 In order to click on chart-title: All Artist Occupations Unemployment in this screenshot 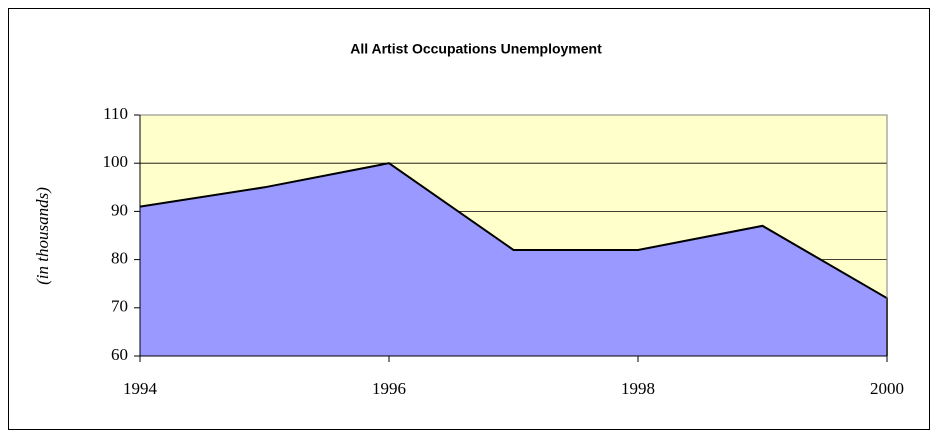, I will do `click(476, 49)`.